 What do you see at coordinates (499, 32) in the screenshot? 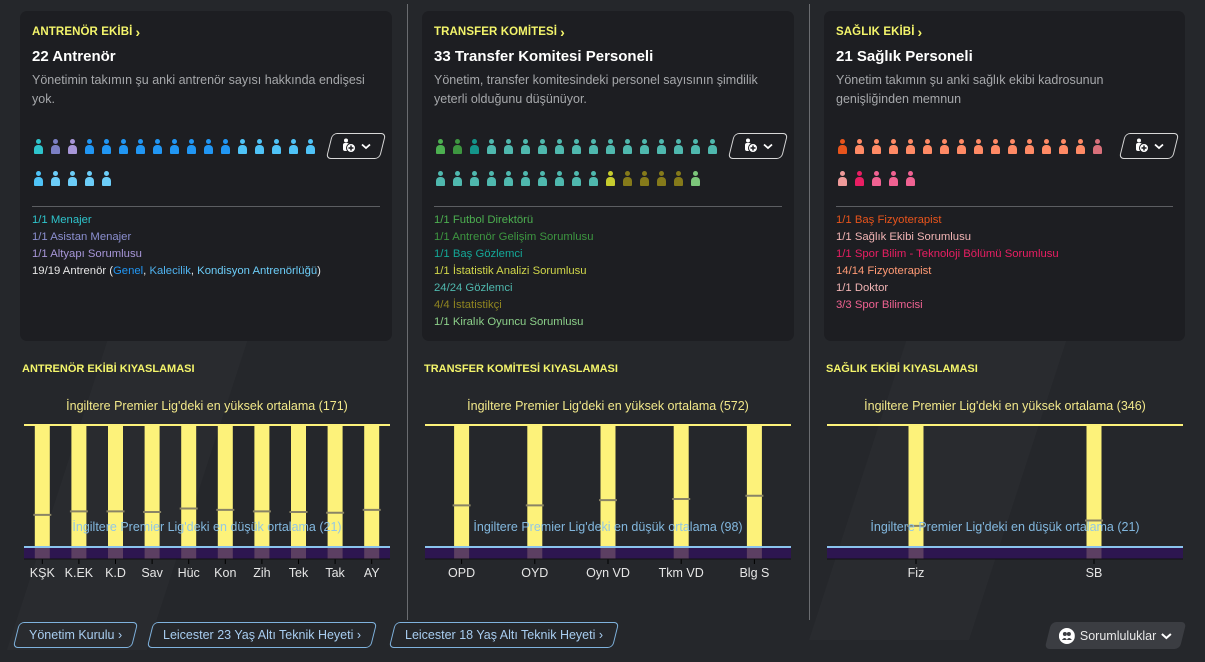
I see `card-header-link: TRANSFER KOMİTESİ ›` at bounding box center [499, 32].